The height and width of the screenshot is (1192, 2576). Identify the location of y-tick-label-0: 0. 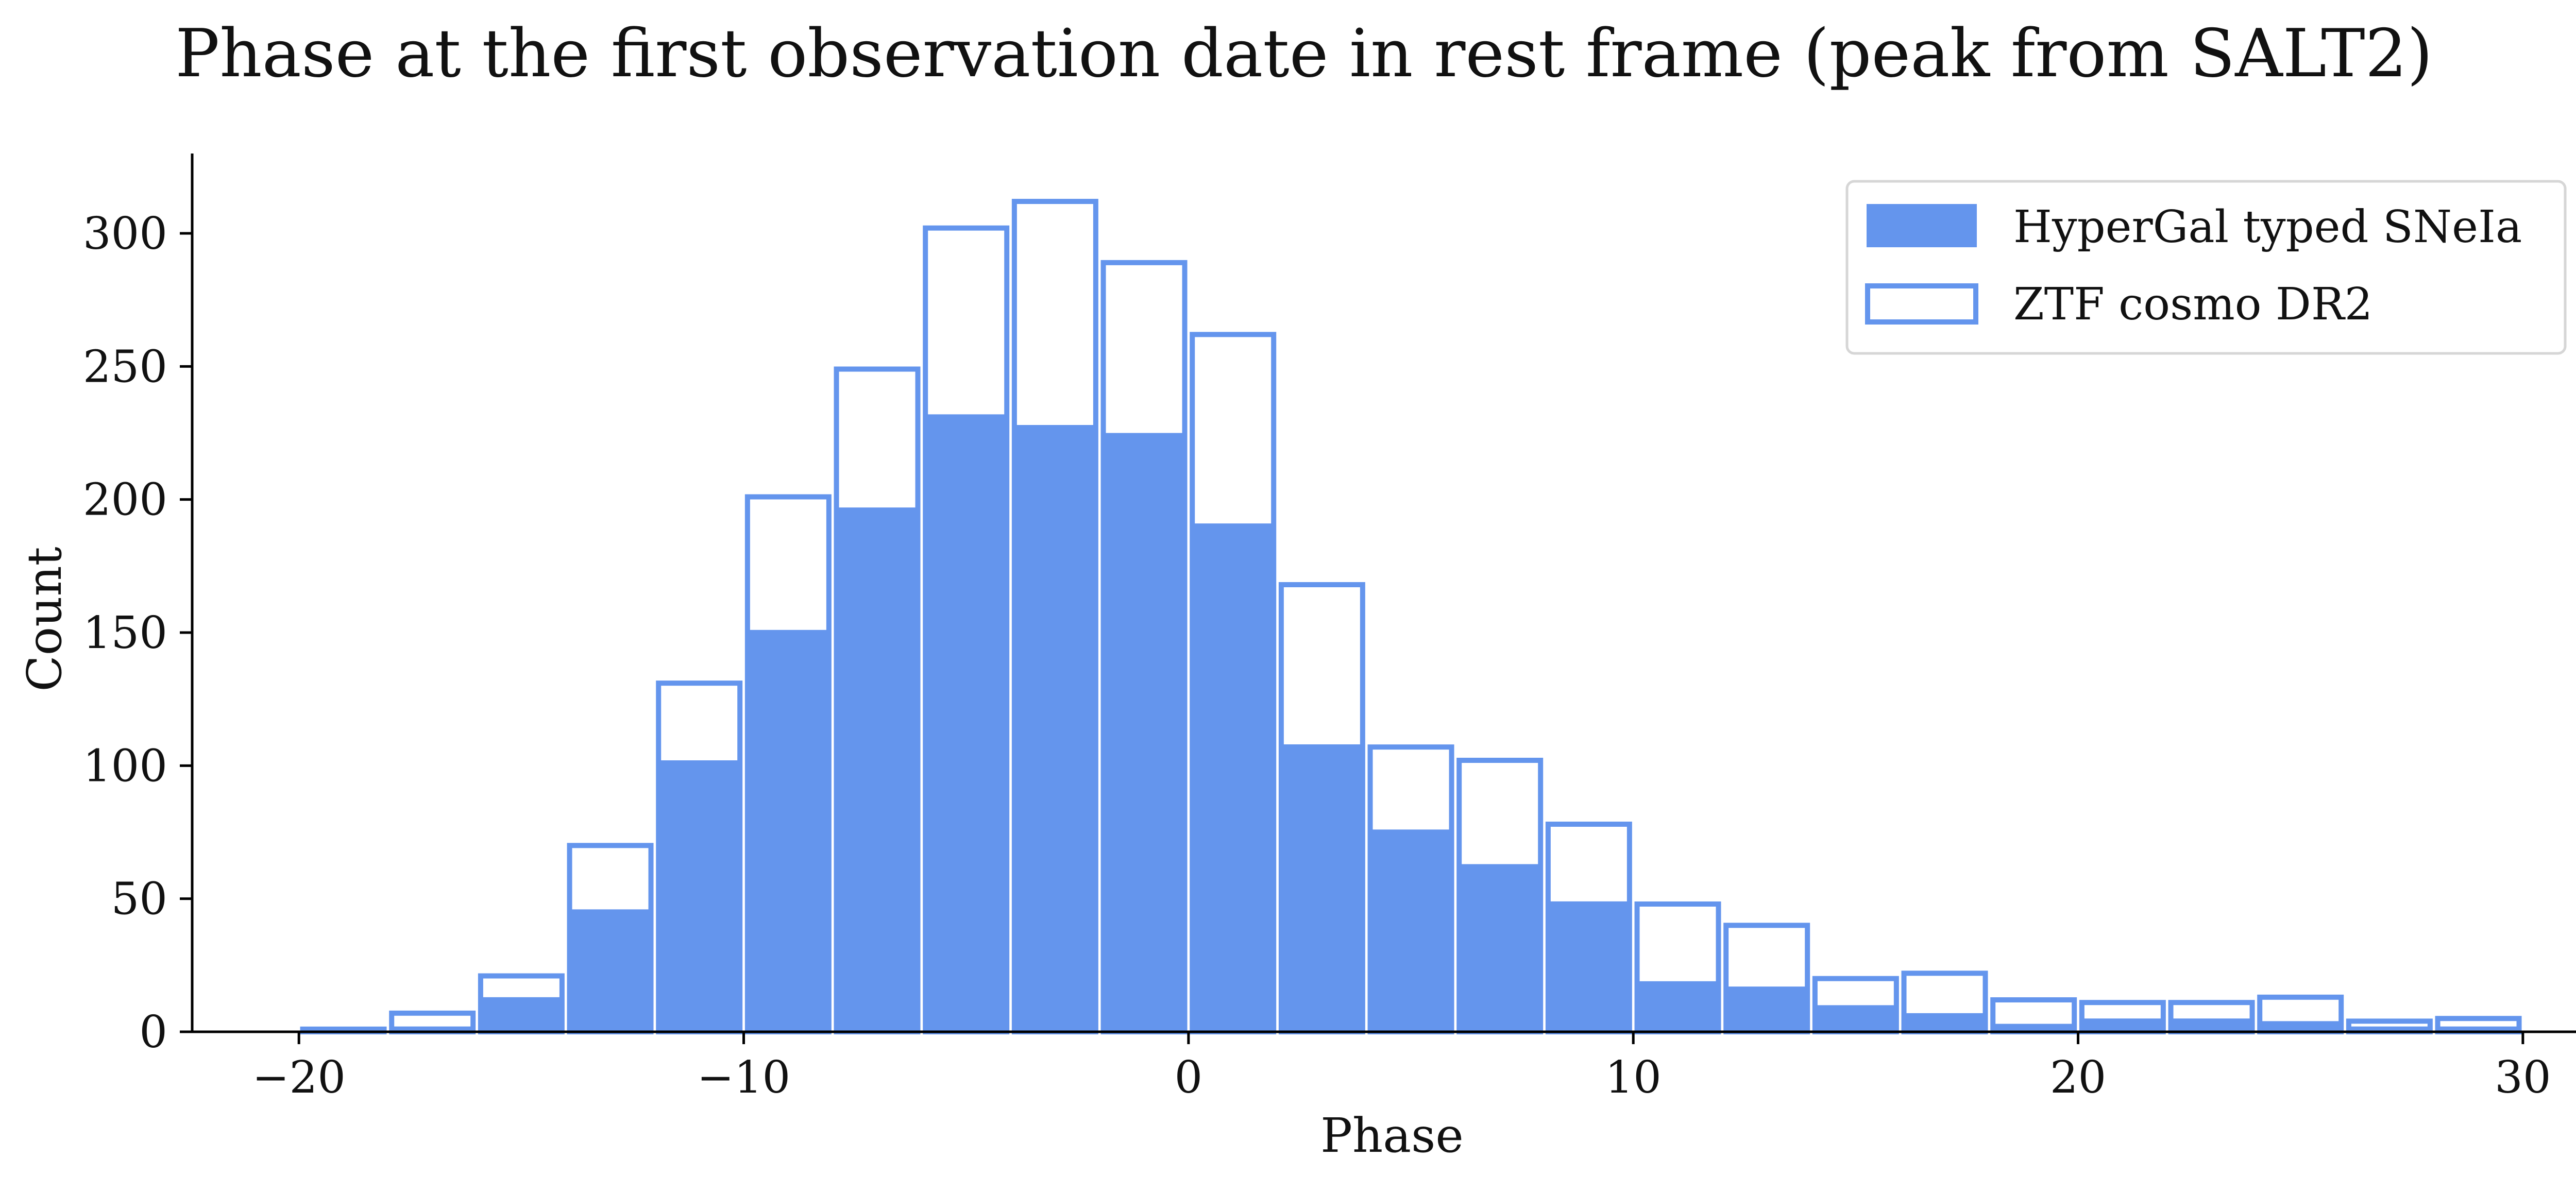
(153, 1032).